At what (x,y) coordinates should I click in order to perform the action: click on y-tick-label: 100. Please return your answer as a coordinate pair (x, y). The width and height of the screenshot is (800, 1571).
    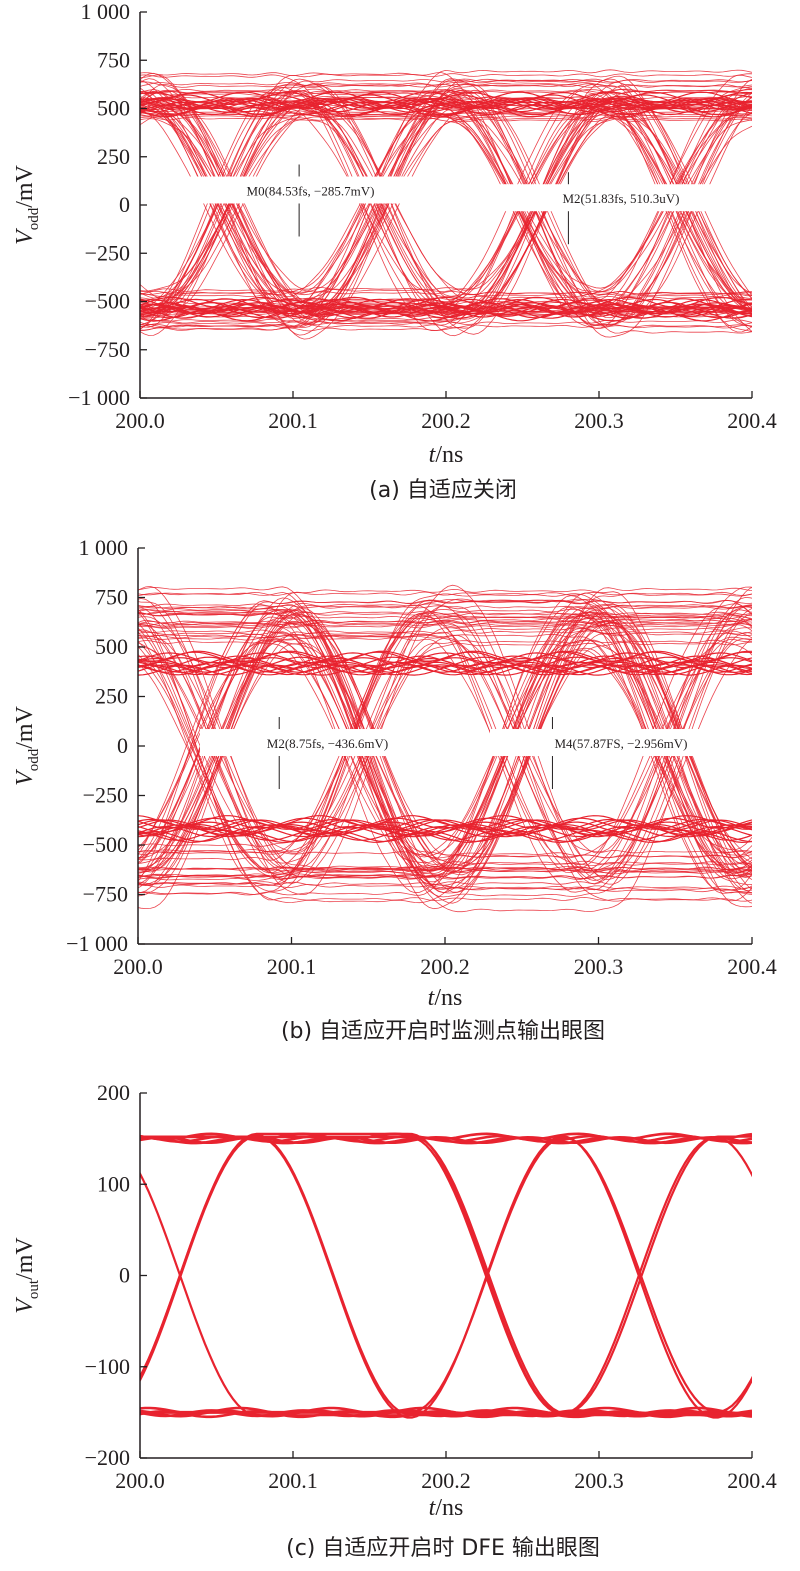
    Looking at the image, I should click on (113, 1183).